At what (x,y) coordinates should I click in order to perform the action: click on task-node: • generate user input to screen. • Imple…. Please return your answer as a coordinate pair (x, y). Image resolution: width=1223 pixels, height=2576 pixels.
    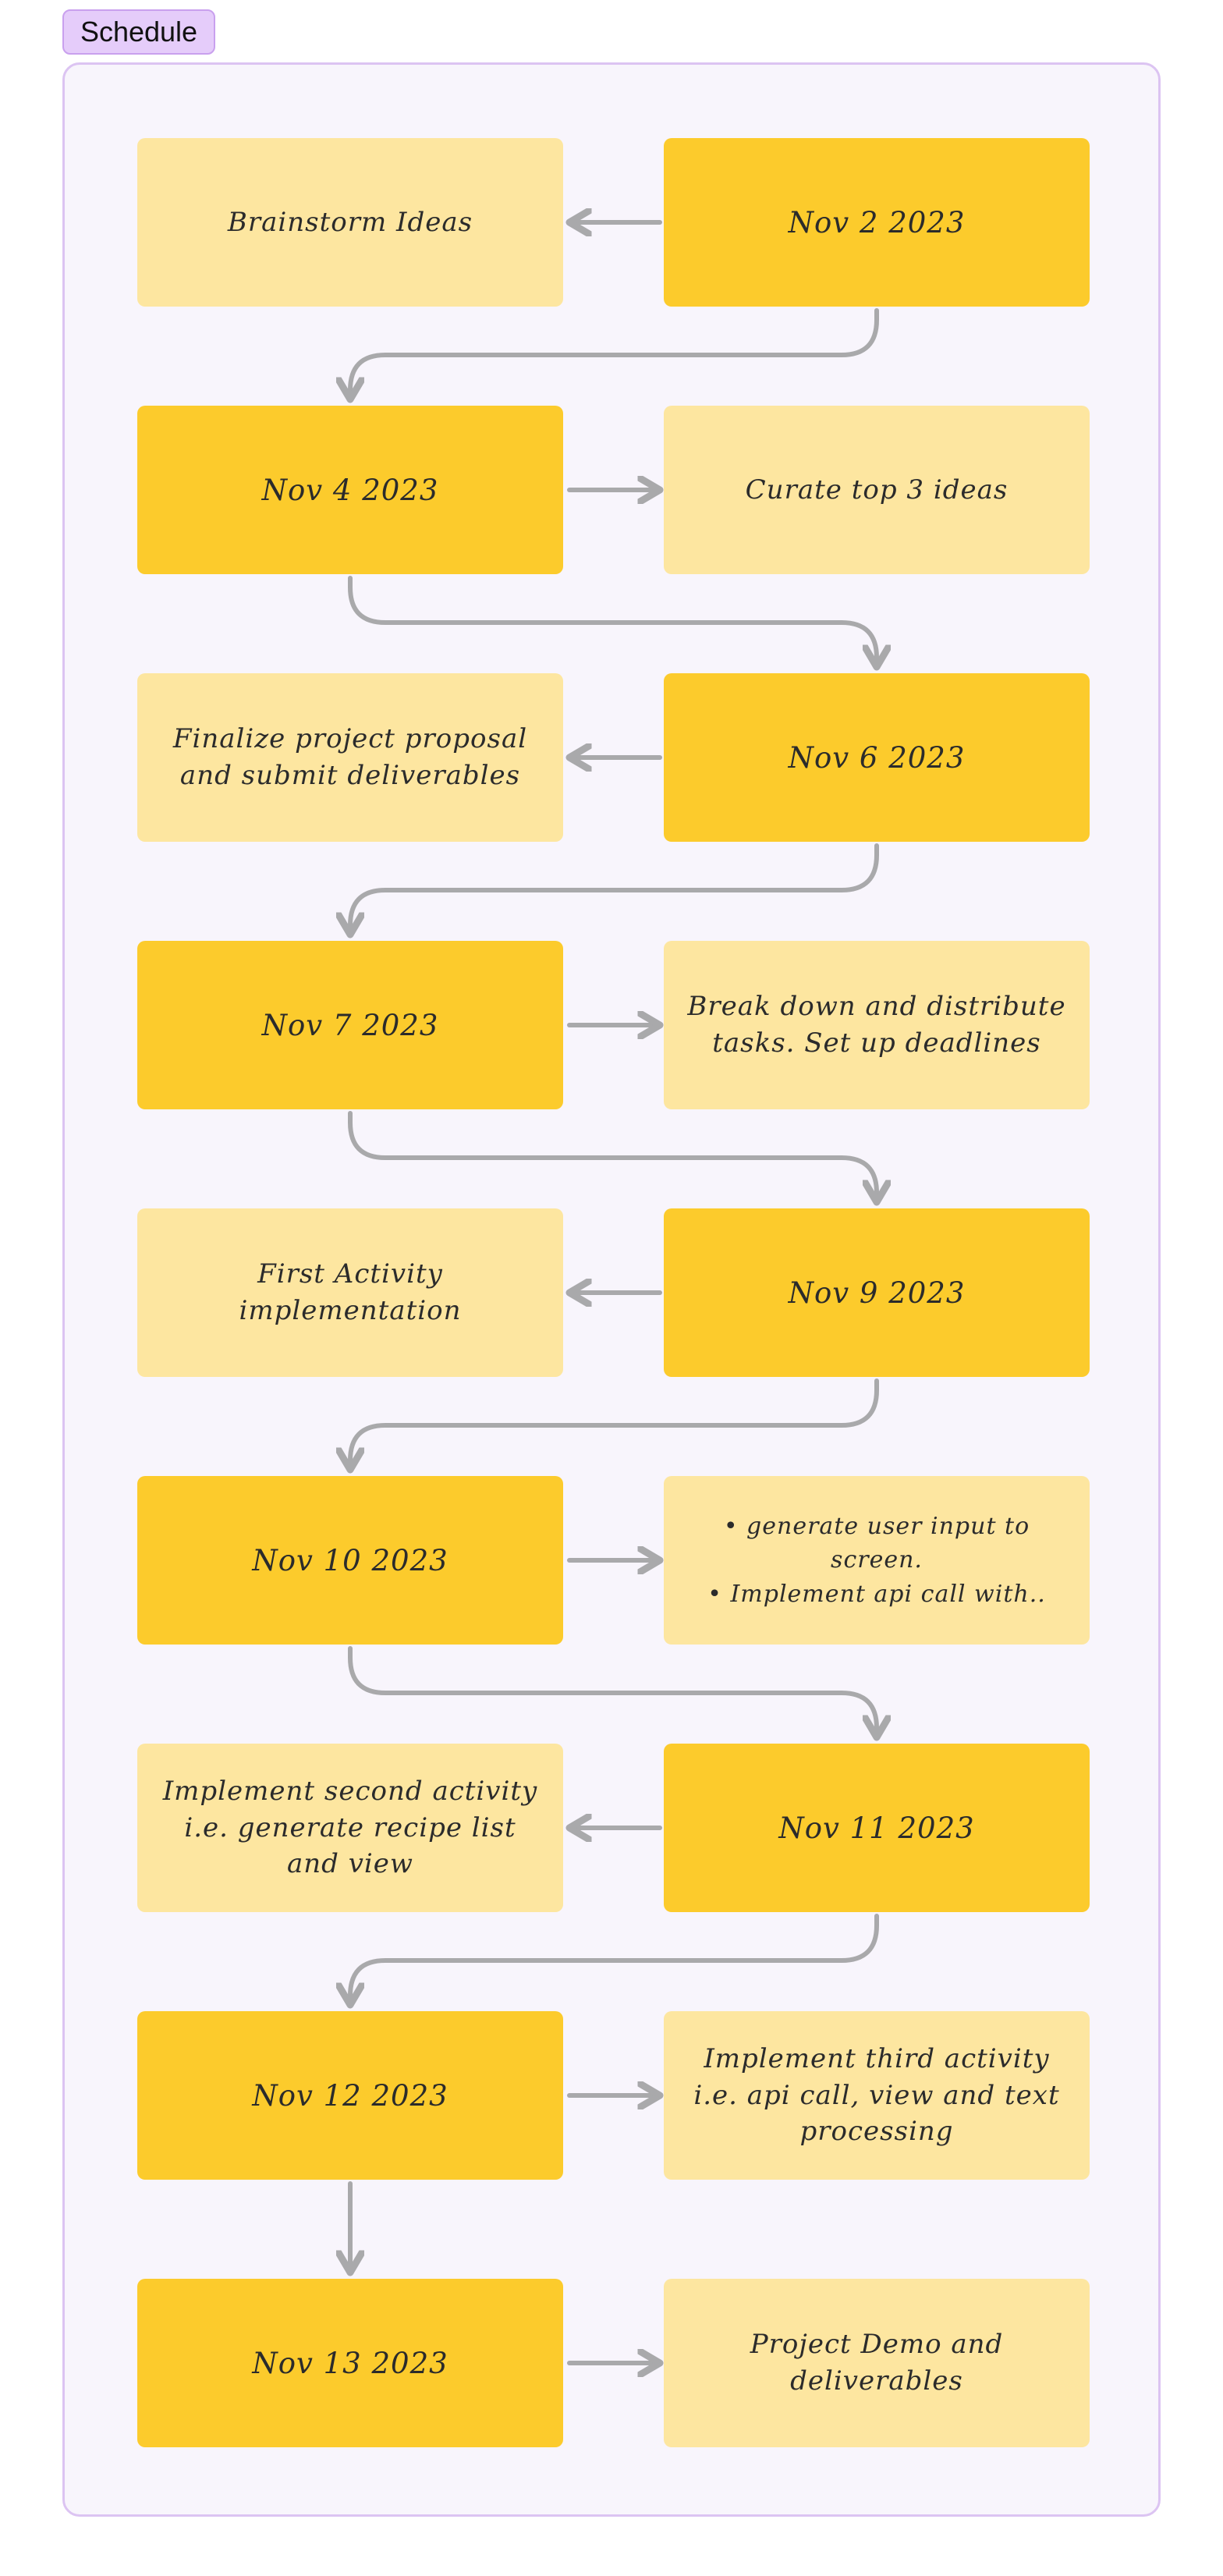
    Looking at the image, I should click on (877, 1560).